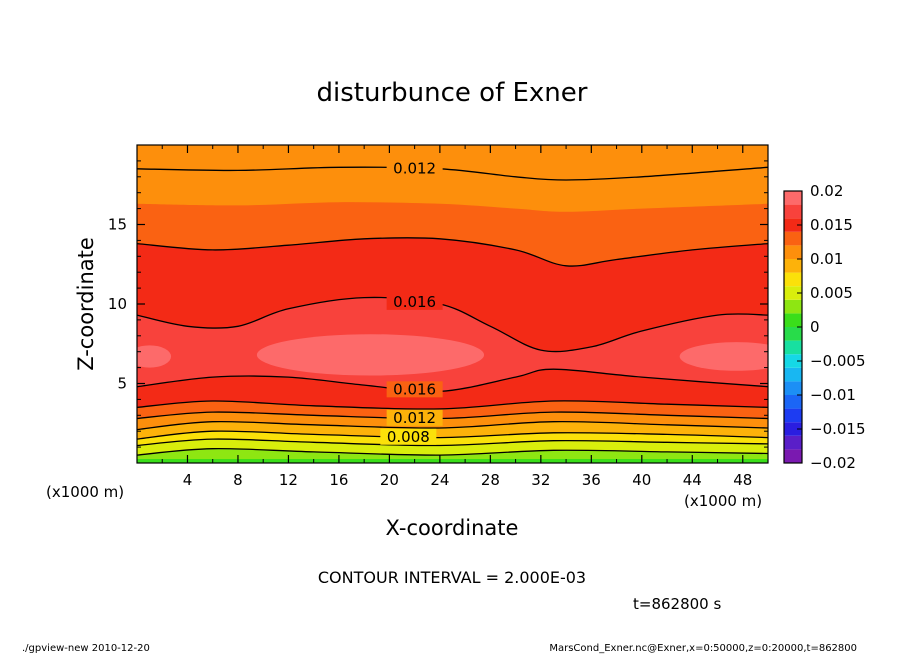 The image size is (904, 654). What do you see at coordinates (833, 395) in the screenshot?
I see `colorbar-tick-label: −0.01` at bounding box center [833, 395].